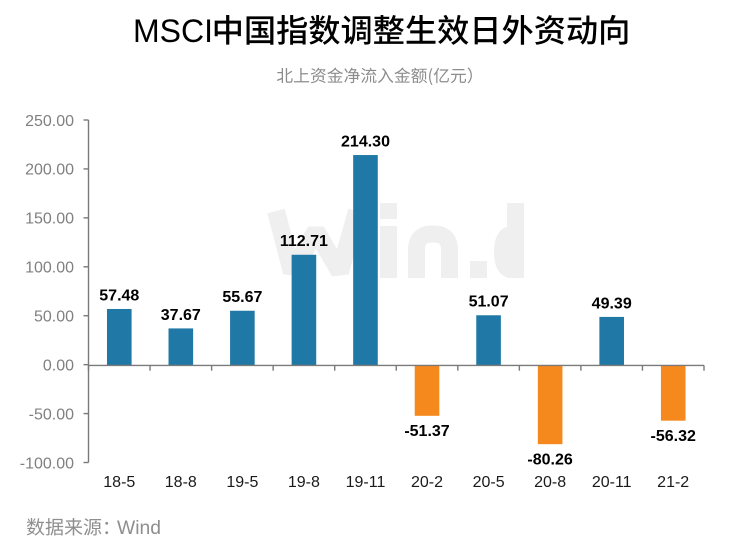 The height and width of the screenshot is (550, 743). I want to click on svg-text: Wind, so click(139, 528).